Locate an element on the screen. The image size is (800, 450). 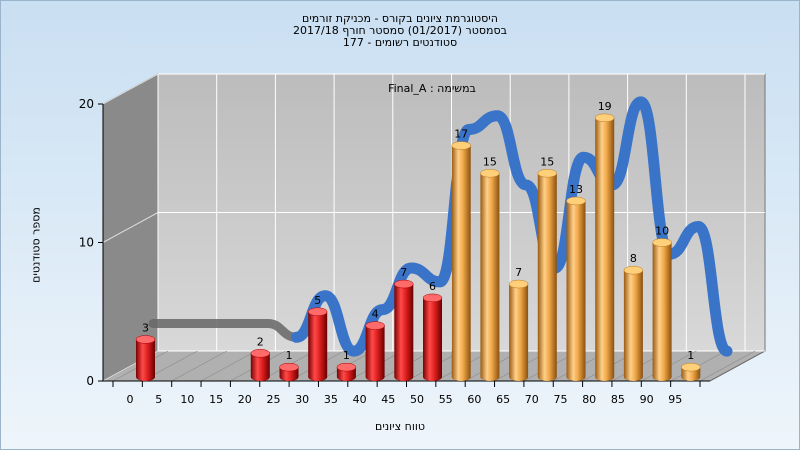
bar-value-label: 19 is located at coordinates (605, 106).